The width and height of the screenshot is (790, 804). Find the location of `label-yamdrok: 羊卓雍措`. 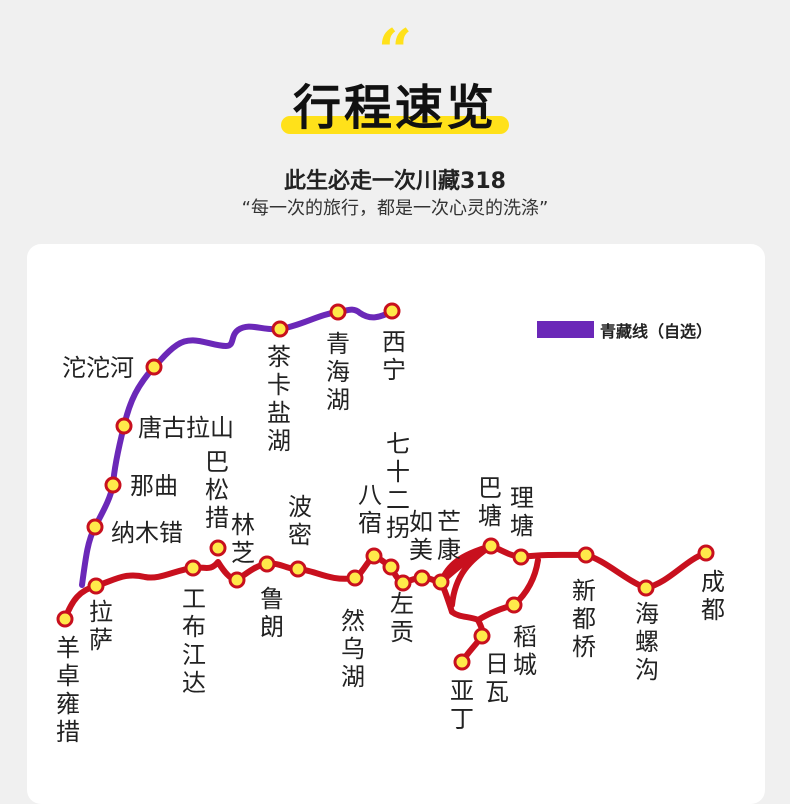

label-yamdrok: 羊卓雍措 is located at coordinates (68, 690).